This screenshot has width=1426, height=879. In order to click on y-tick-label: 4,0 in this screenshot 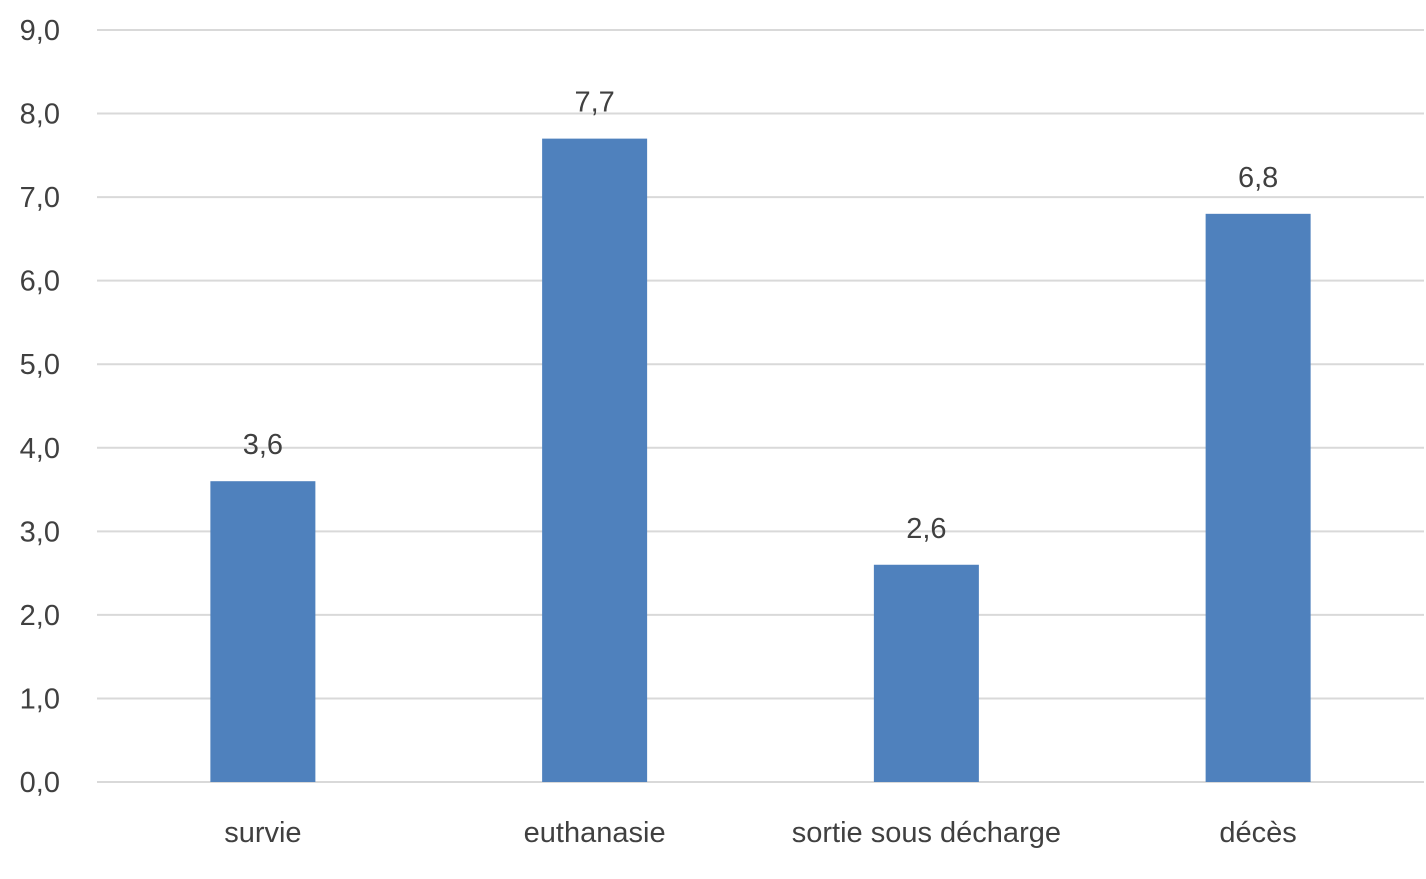, I will do `click(40, 449)`.